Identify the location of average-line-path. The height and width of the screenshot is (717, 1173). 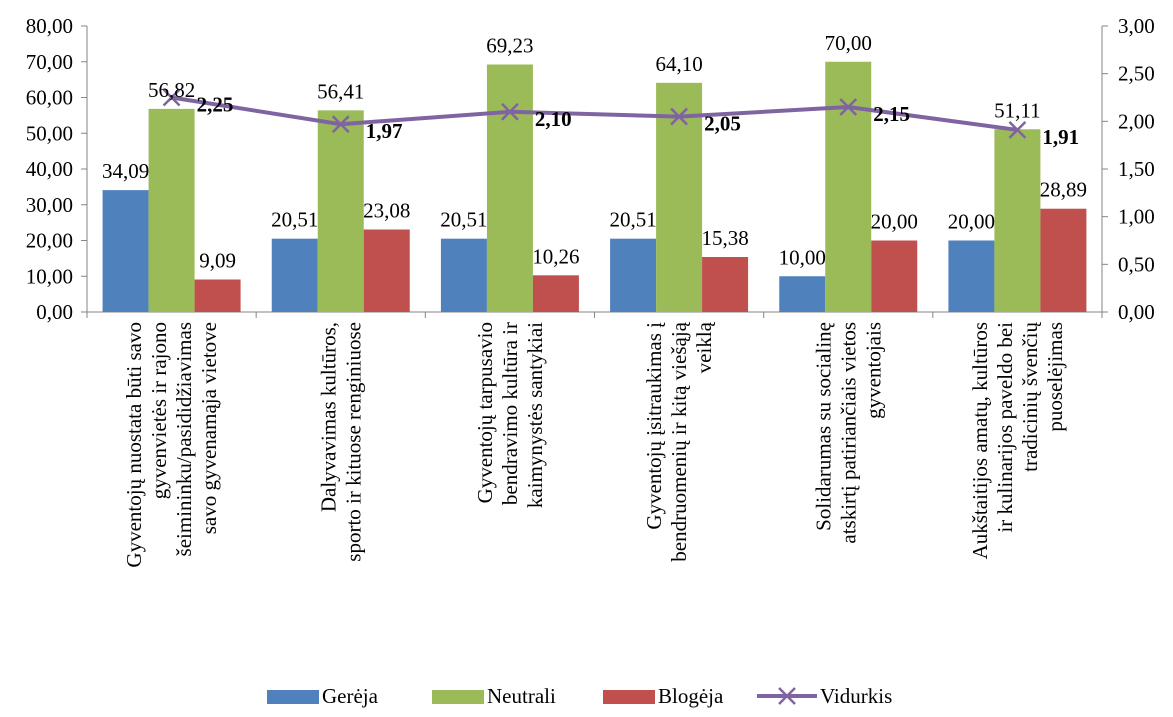
(594, 113).